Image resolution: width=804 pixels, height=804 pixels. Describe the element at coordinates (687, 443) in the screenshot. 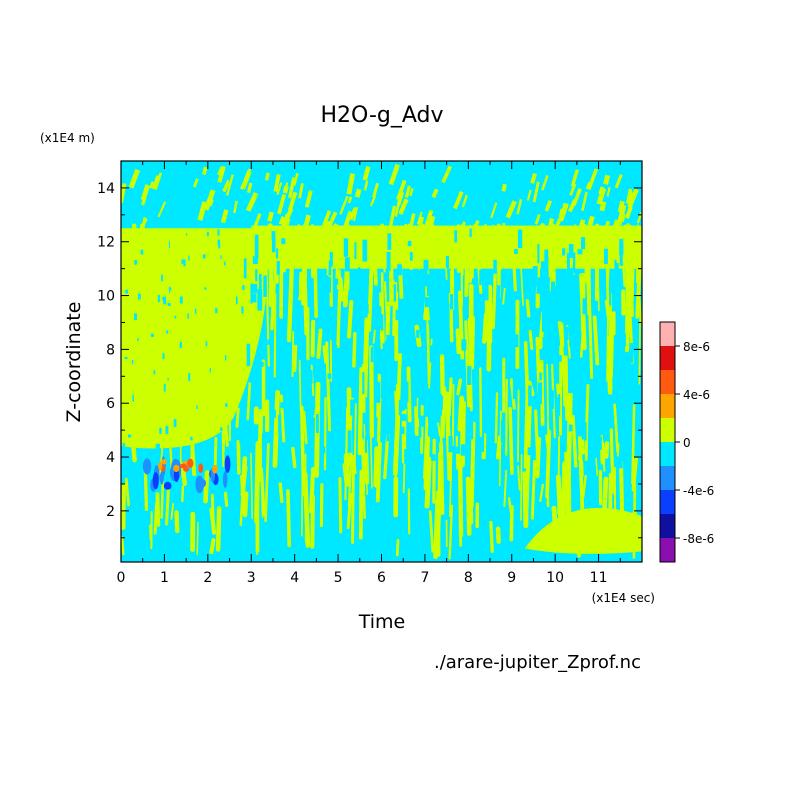

I see `colorbar-tick-label: 0` at that location.